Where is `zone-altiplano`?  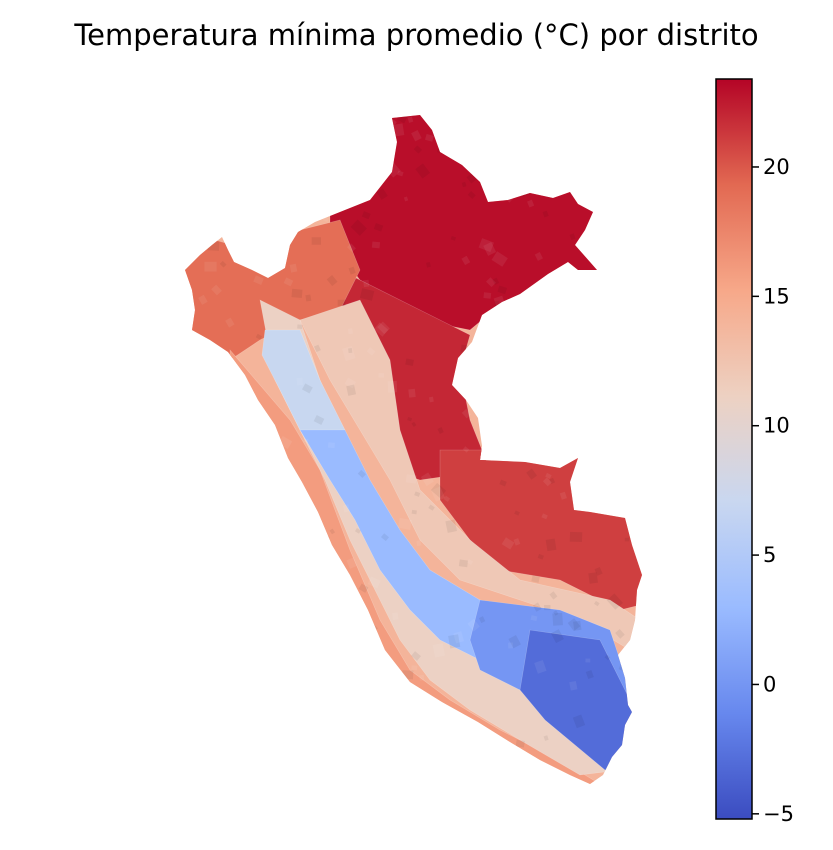
zone-altiplano is located at coordinates (580, 700).